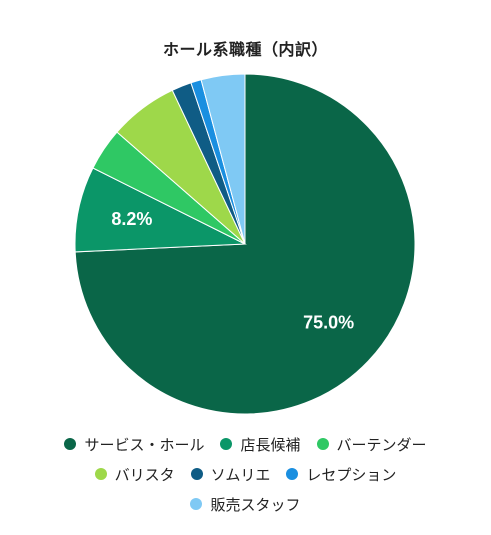  What do you see at coordinates (255, 504) in the screenshot?
I see `legend-label-6: 販売スタッフ` at bounding box center [255, 504].